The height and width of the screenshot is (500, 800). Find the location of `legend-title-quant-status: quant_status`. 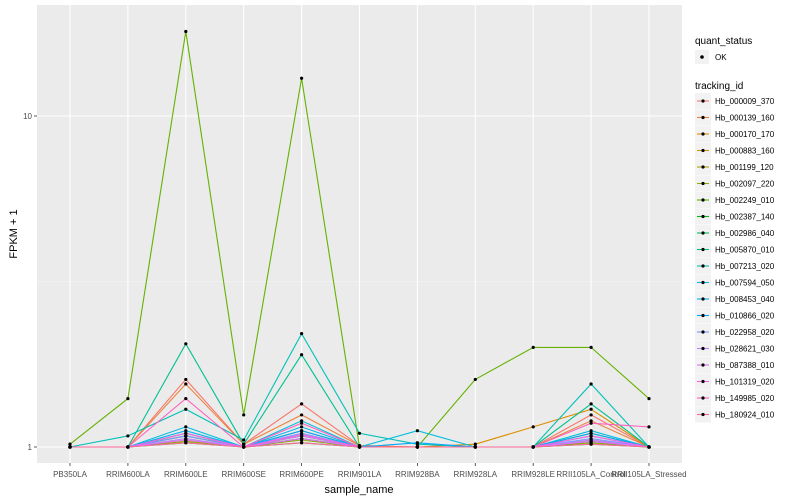

legend-title-quant-status: quant_status is located at coordinates (723, 41).